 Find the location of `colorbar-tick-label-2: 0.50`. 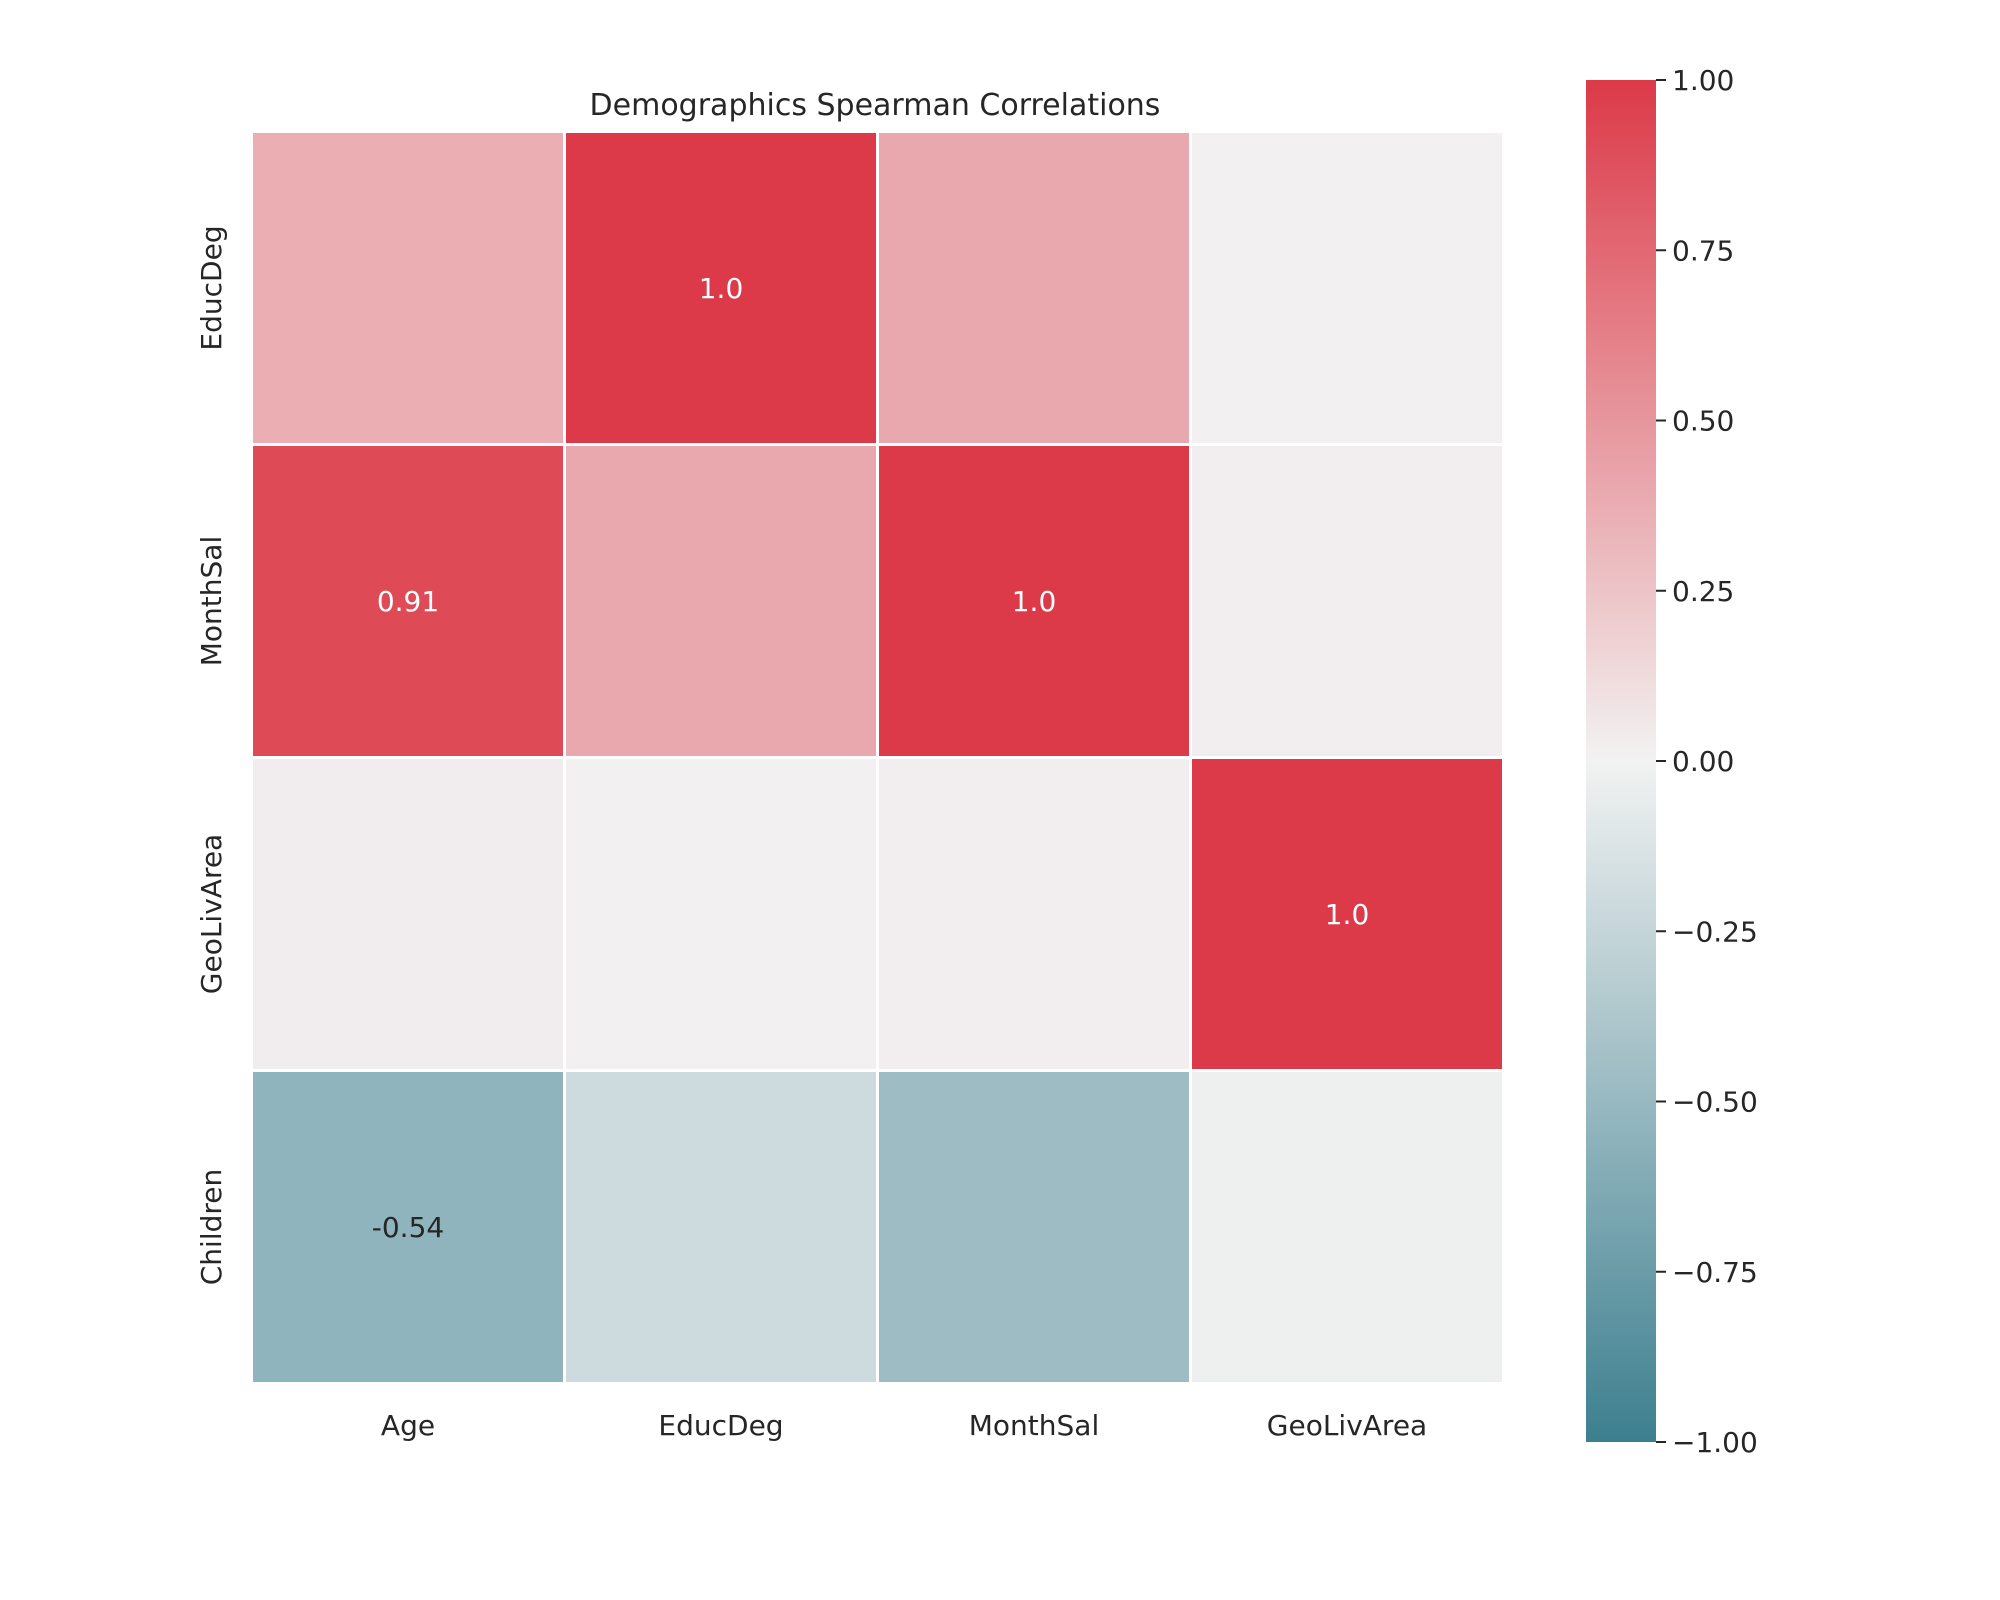

colorbar-tick-label-2: 0.50 is located at coordinates (1703, 421).